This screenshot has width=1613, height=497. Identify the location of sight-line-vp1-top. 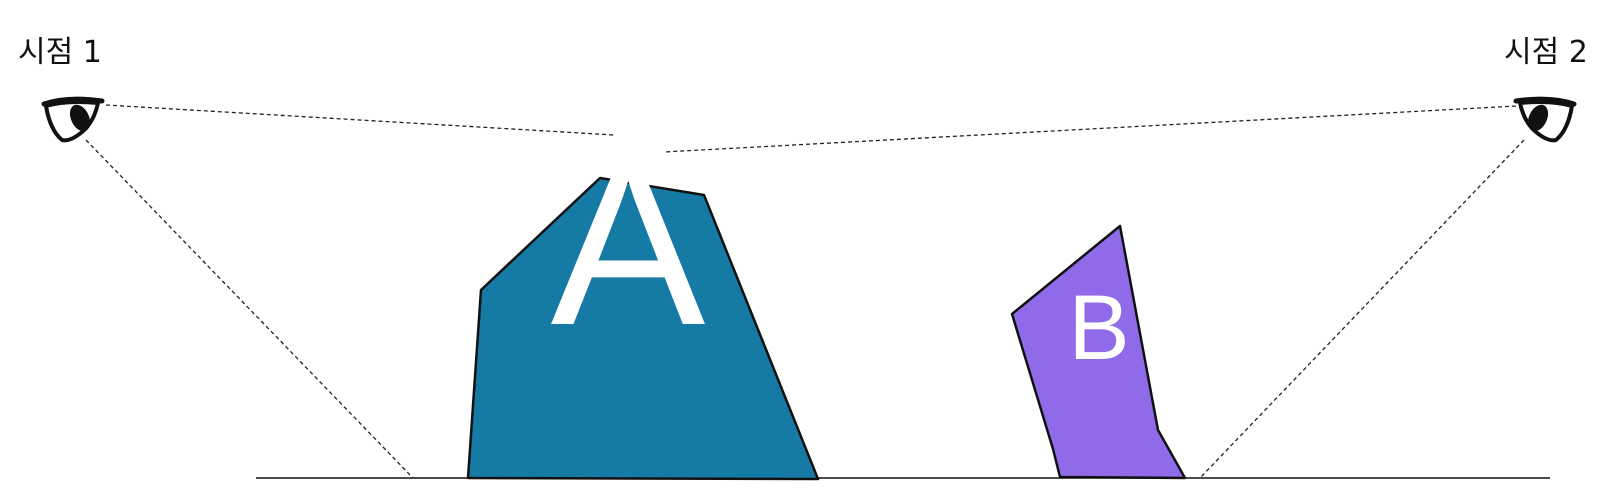
(360, 120).